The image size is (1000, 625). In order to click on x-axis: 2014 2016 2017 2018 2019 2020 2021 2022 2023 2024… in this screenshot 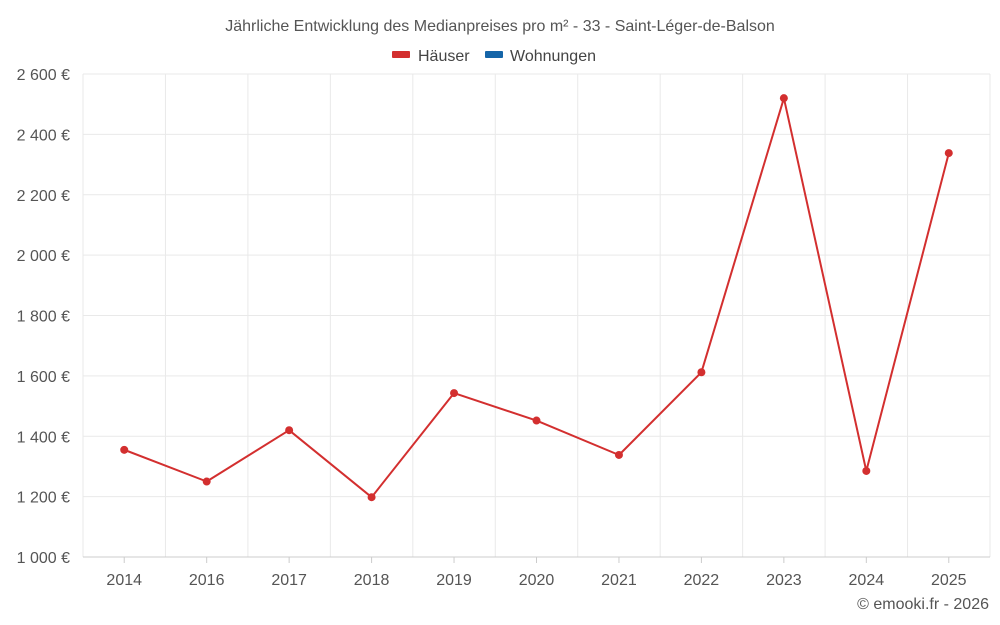, I will do `click(536, 573)`.